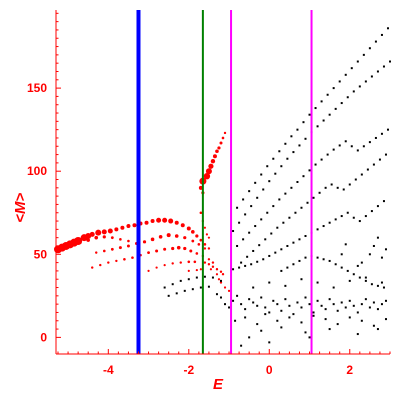 The height and width of the screenshot is (400, 400). What do you see at coordinates (108, 370) in the screenshot?
I see `x-tick-label: -4` at bounding box center [108, 370].